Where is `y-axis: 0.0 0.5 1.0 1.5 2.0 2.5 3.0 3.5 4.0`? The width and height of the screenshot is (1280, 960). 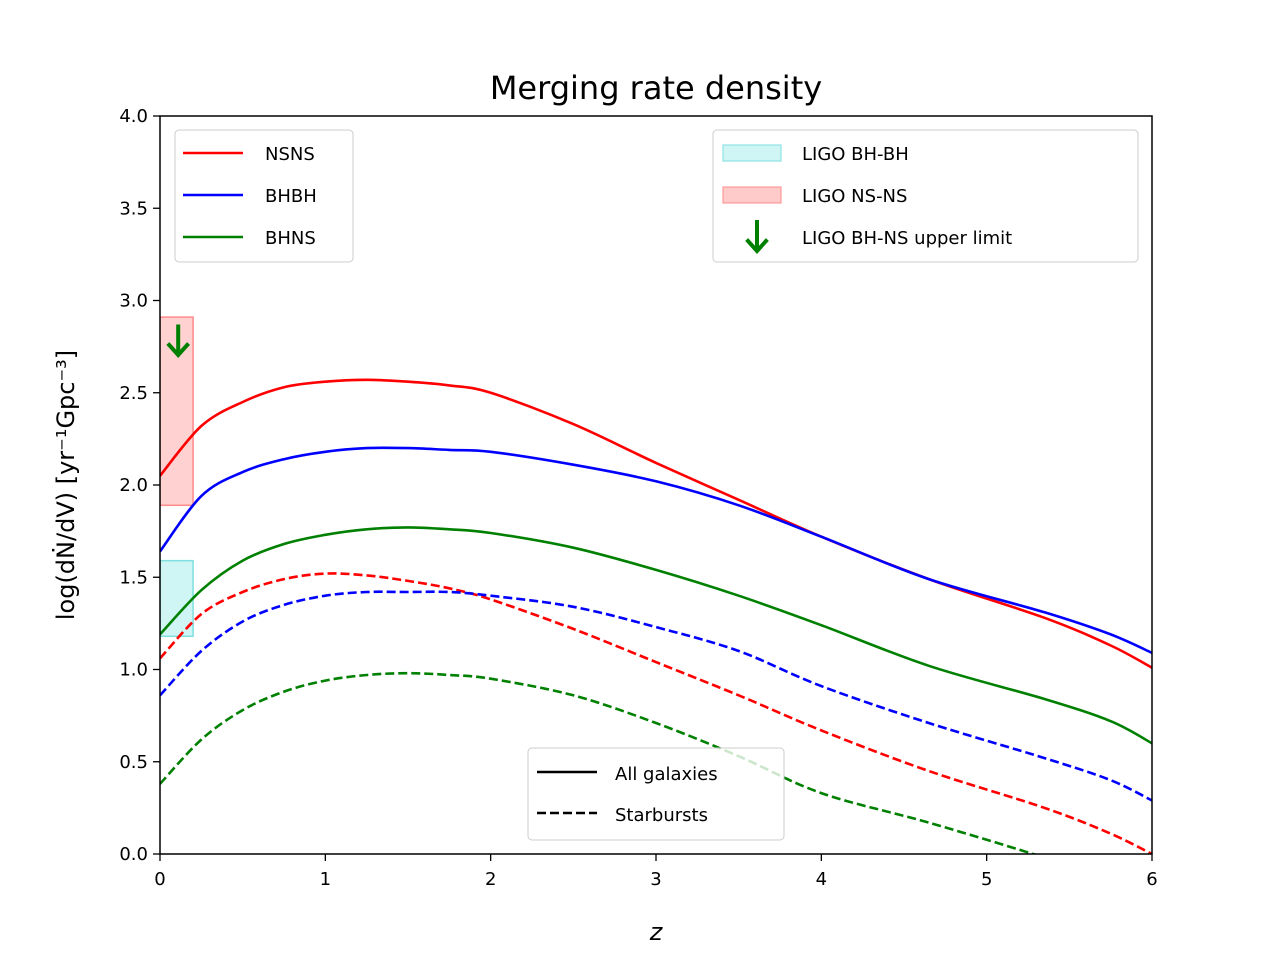 y-axis: 0.0 0.5 1.0 1.5 2.0 2.5 3.0 3.5 4.0 is located at coordinates (139, 485).